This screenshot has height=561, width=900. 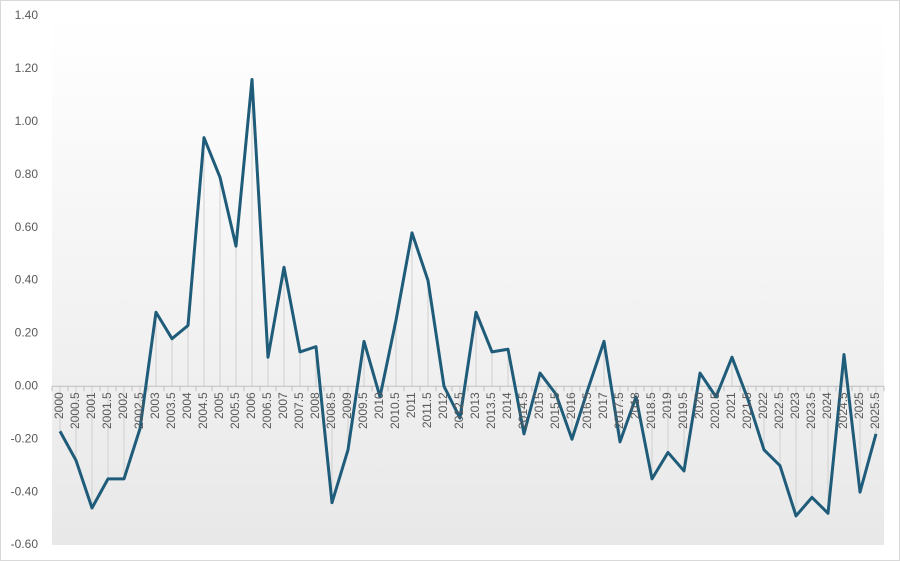 What do you see at coordinates (667, 405) in the screenshot?
I see `x-tick-label: 2019` at bounding box center [667, 405].